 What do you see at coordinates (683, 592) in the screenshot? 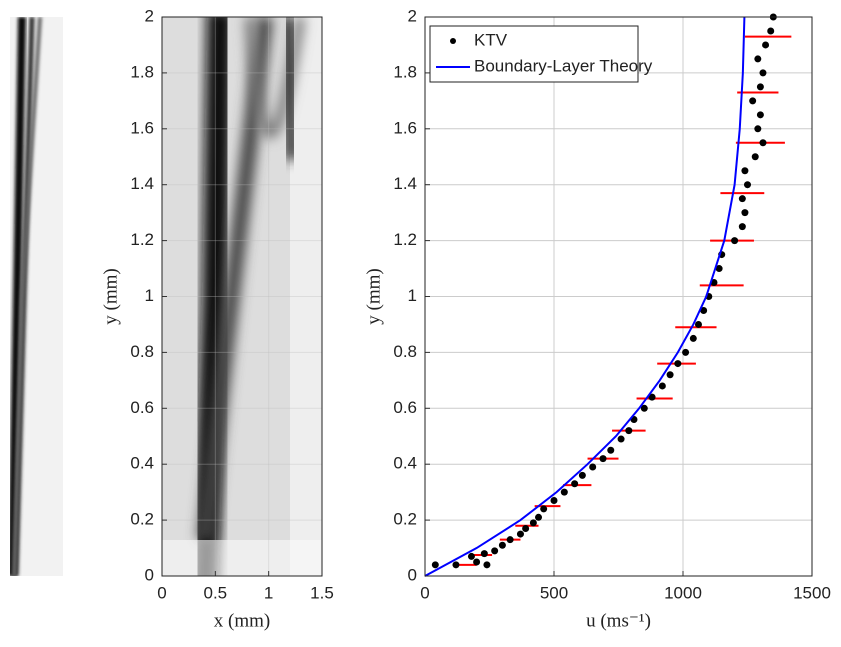
I see `x-tick-label: 1000` at bounding box center [683, 592].